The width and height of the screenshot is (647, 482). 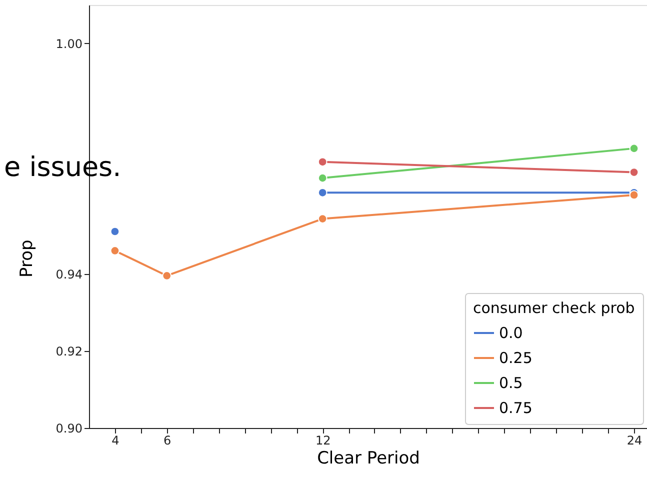 I want to click on legend-title: consumer check prob, so click(x=554, y=308).